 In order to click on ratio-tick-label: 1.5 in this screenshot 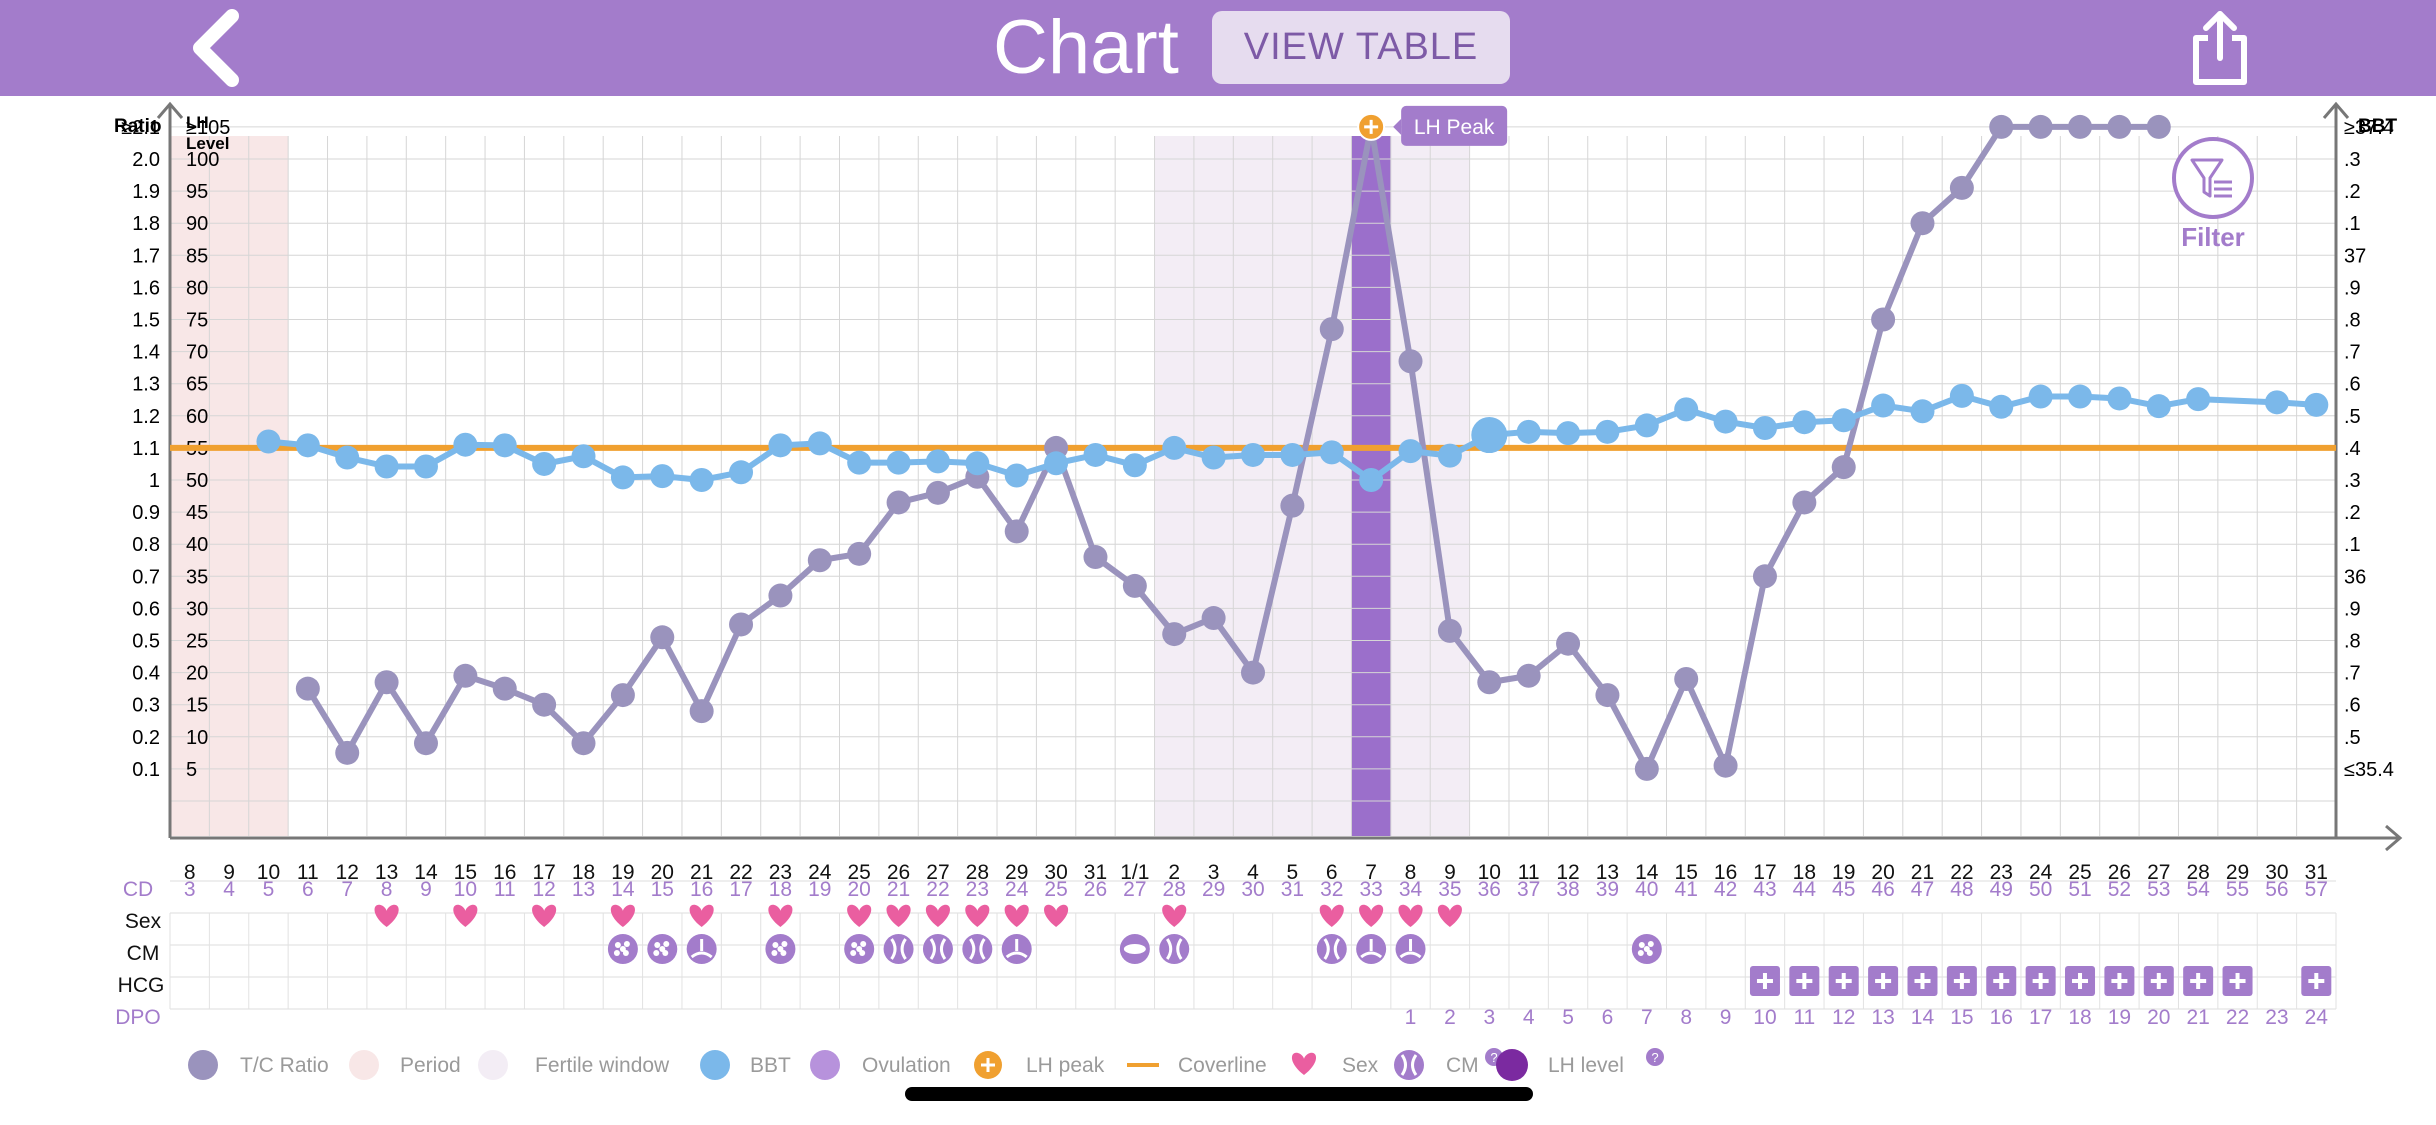, I will do `click(146, 321)`.